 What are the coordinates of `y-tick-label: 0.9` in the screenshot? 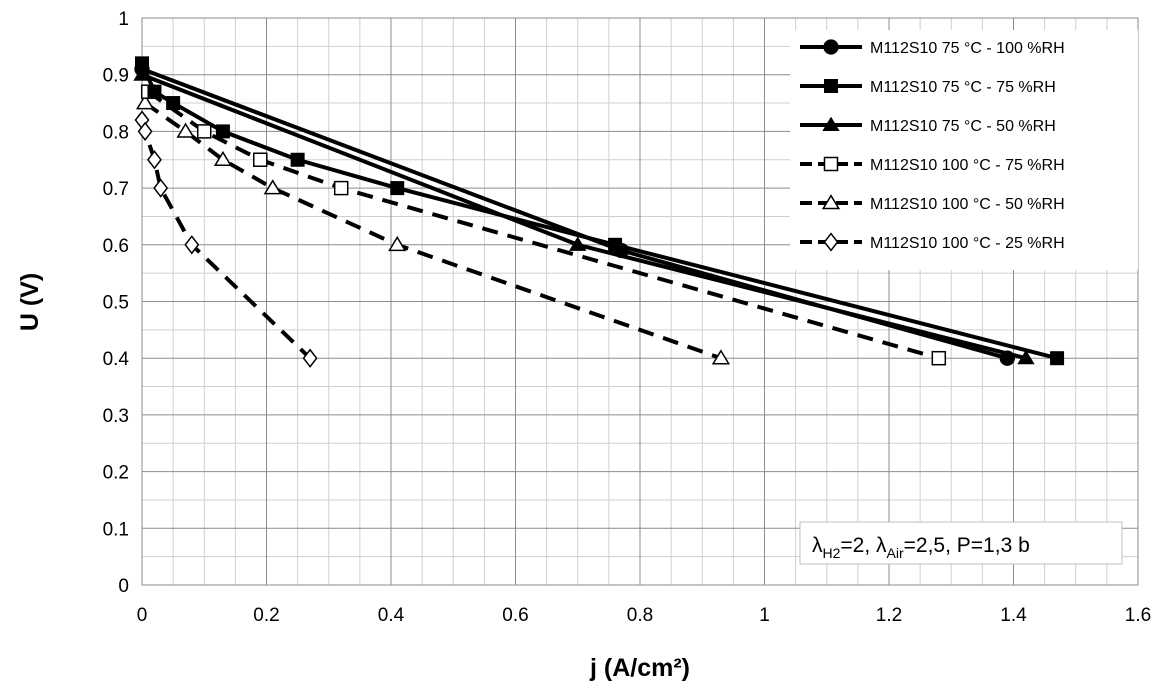 It's located at (116, 76).